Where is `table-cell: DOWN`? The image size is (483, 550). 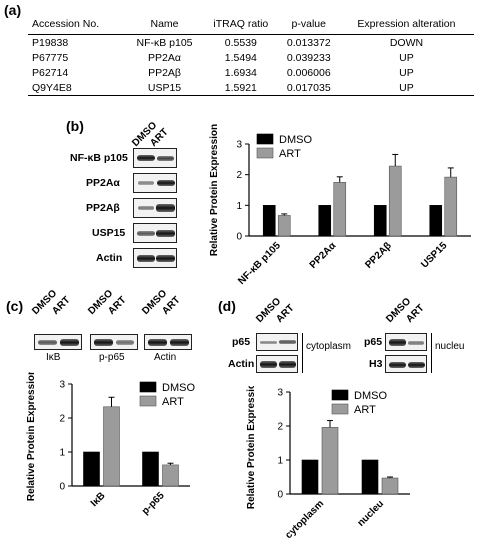
table-cell: DOWN is located at coordinates (406, 42).